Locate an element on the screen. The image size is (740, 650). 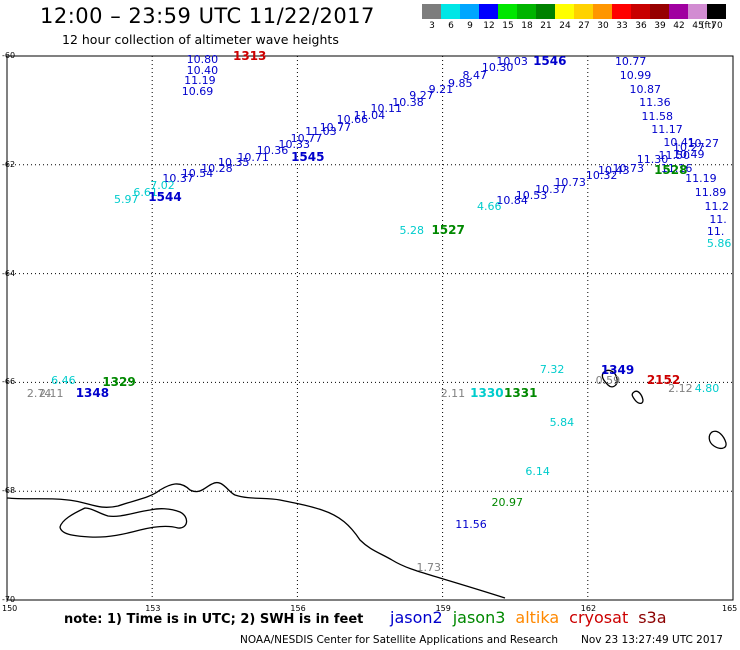
wave-height-label: 11.2 is located at coordinates (716, 206).